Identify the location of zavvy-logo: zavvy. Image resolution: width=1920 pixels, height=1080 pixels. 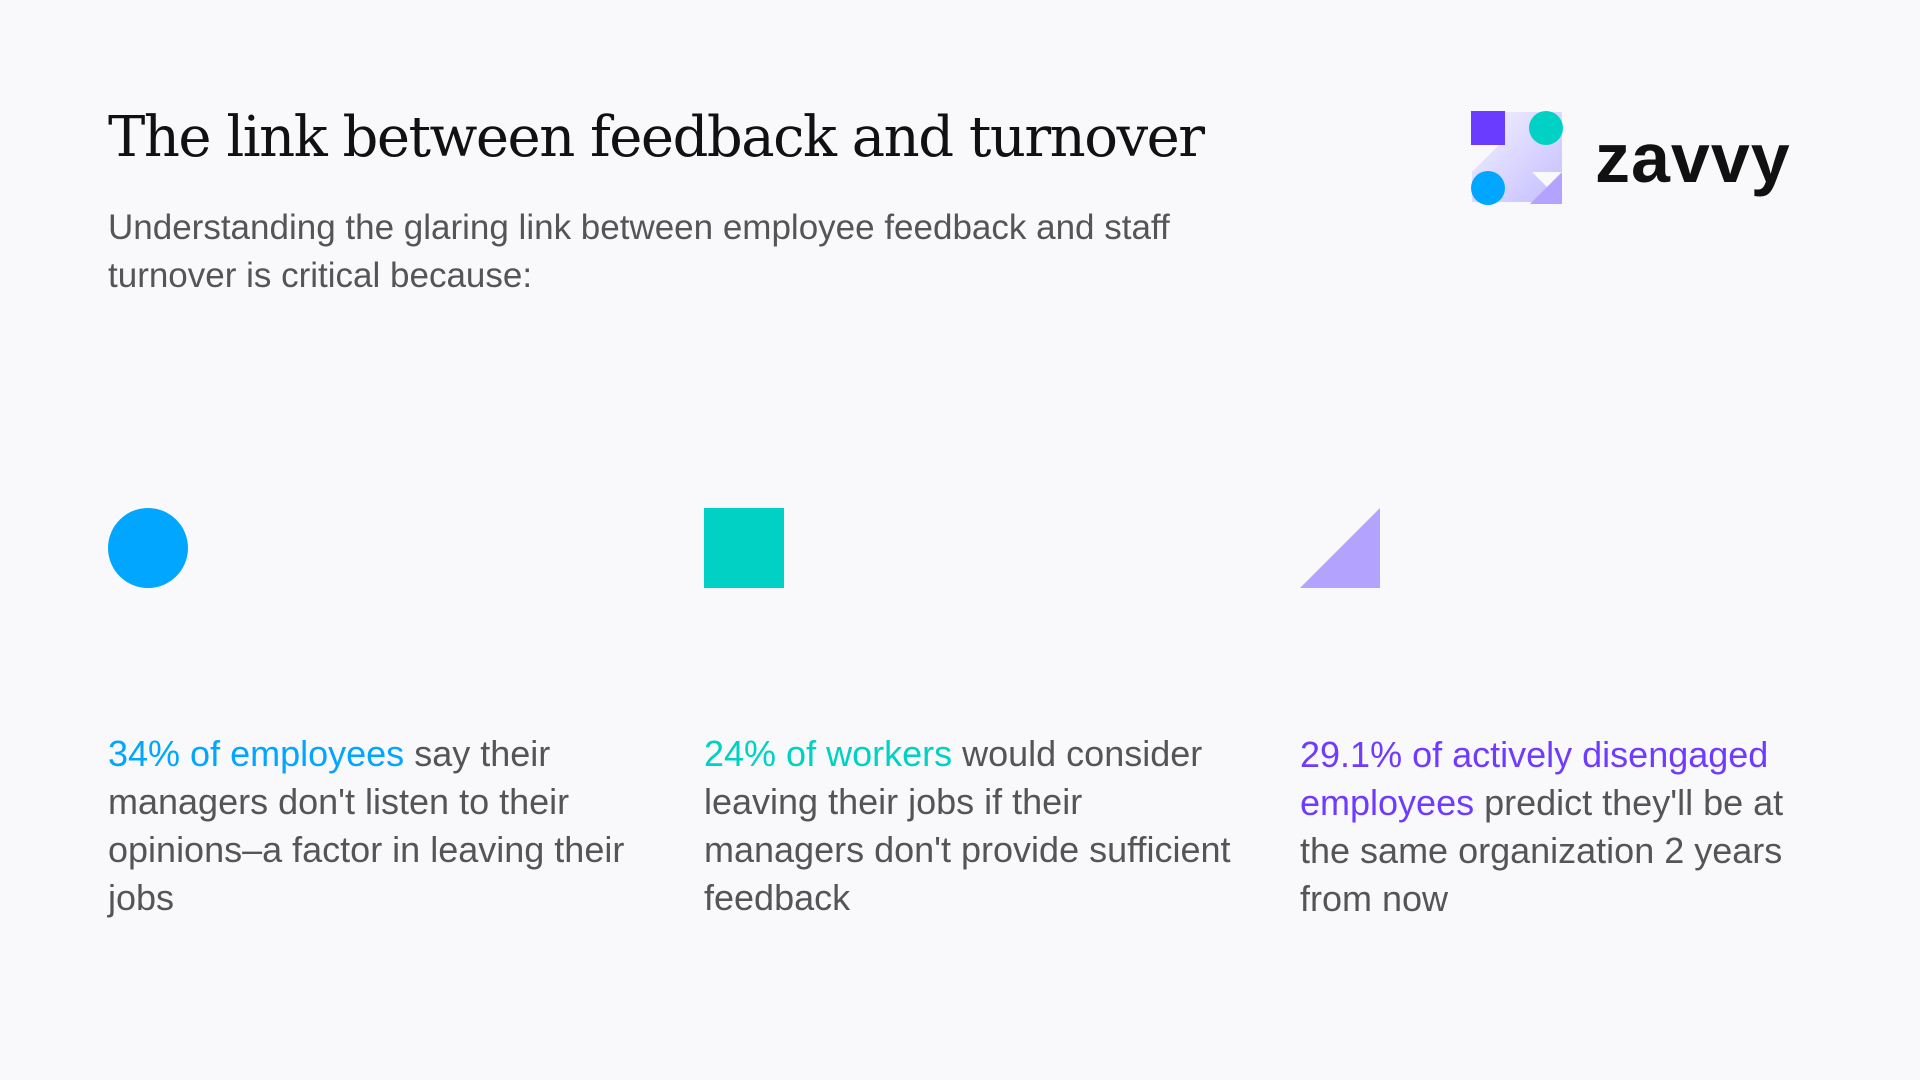
(1635, 158).